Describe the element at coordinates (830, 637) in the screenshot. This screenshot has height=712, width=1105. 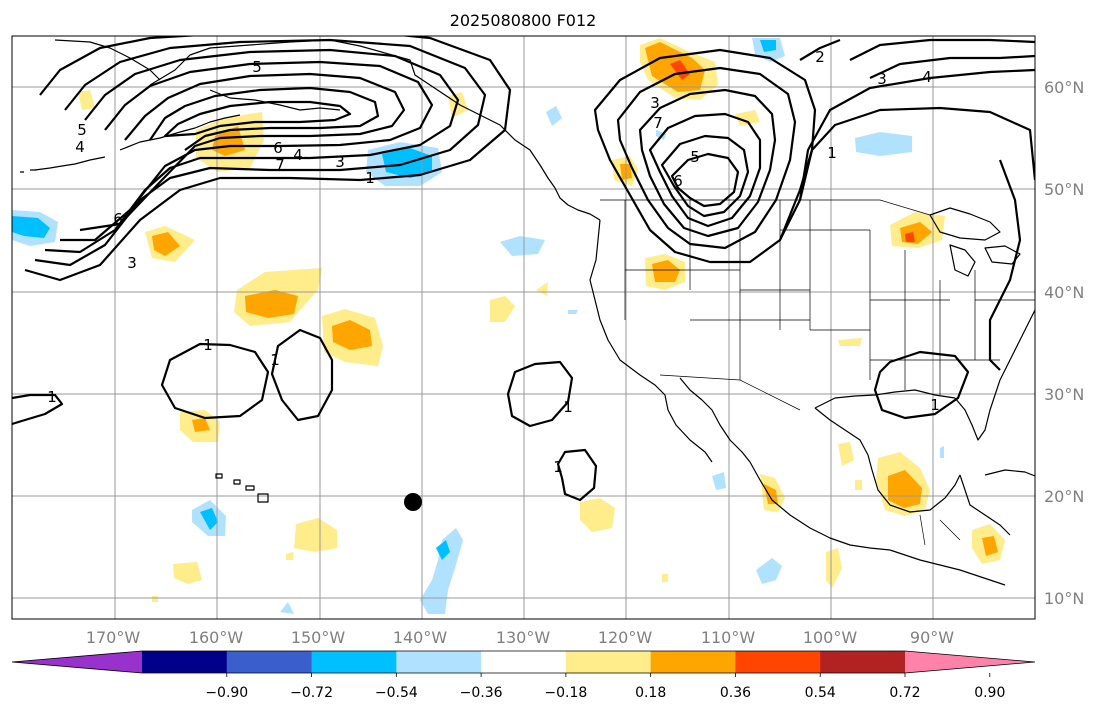
I see `lon-label: 100°W` at that location.